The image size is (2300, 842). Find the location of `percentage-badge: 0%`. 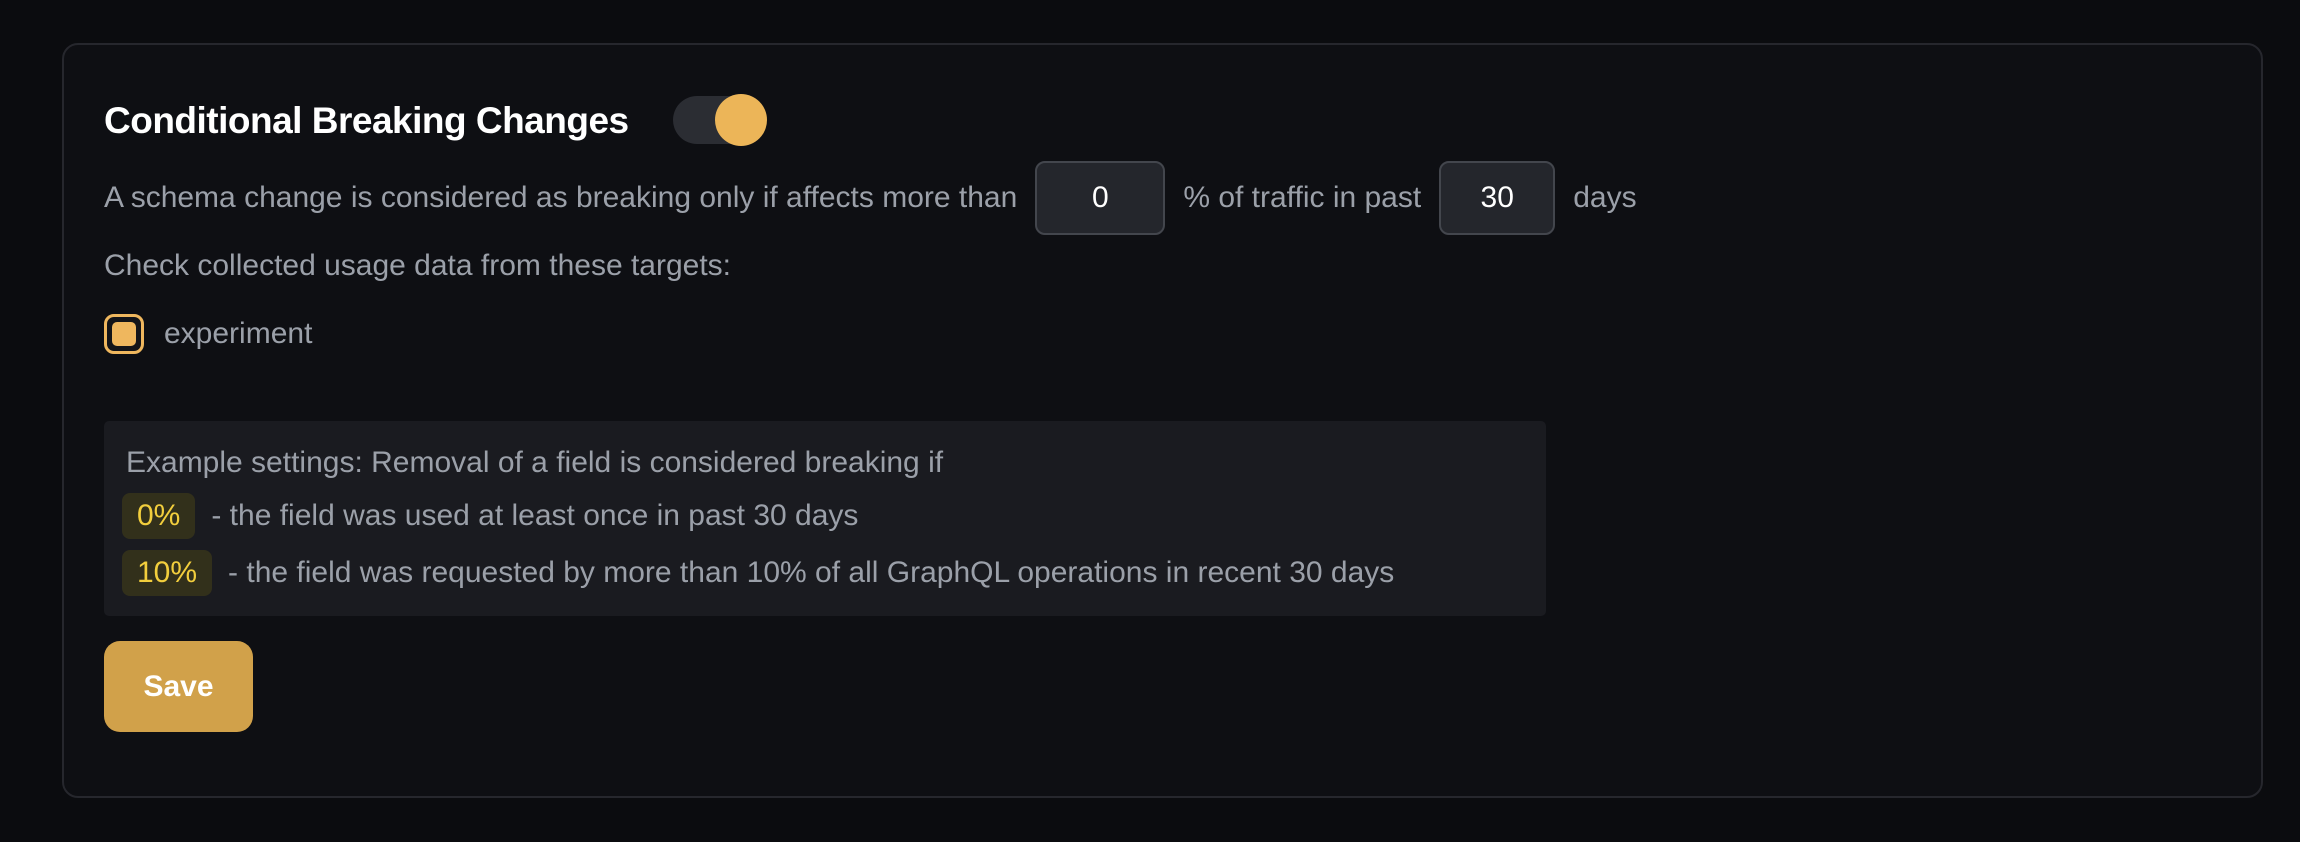

percentage-badge: 0% is located at coordinates (159, 516).